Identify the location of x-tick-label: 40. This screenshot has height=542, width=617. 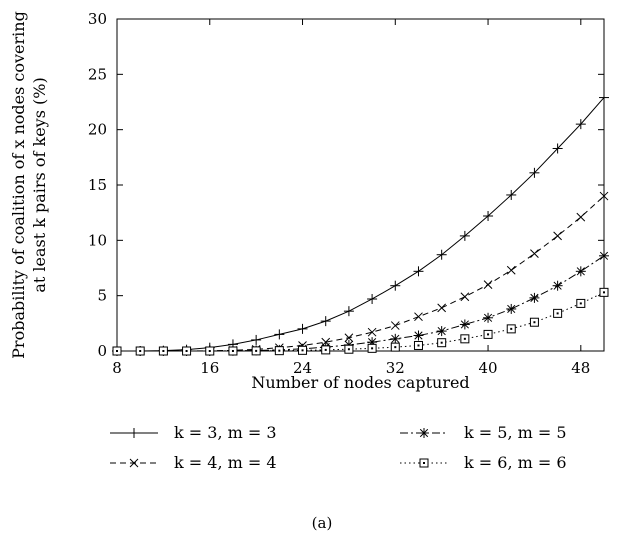
(488, 368).